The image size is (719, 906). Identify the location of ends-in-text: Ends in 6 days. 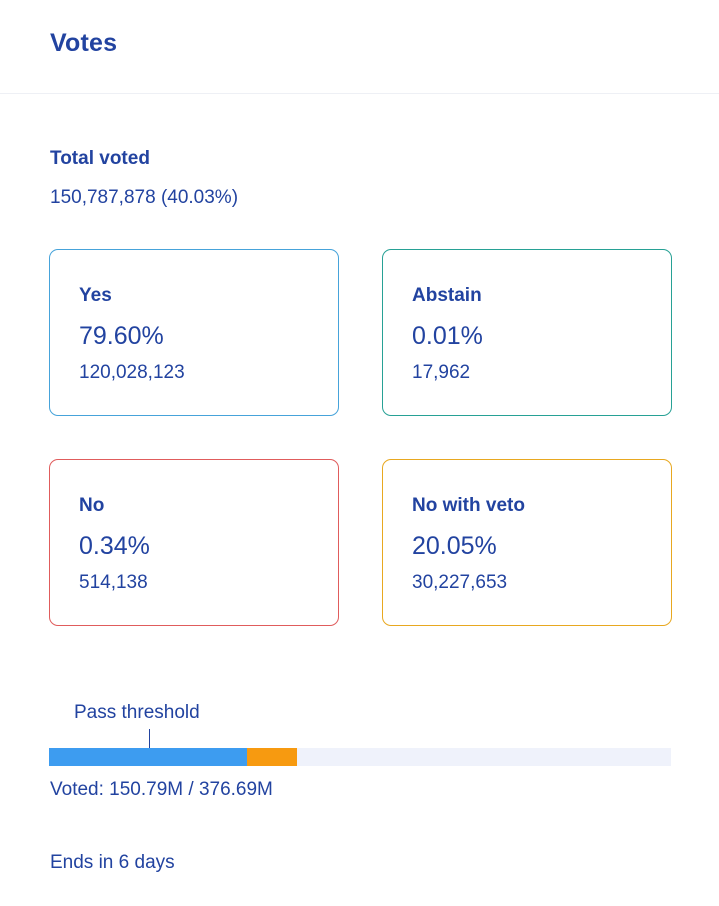
(112, 862).